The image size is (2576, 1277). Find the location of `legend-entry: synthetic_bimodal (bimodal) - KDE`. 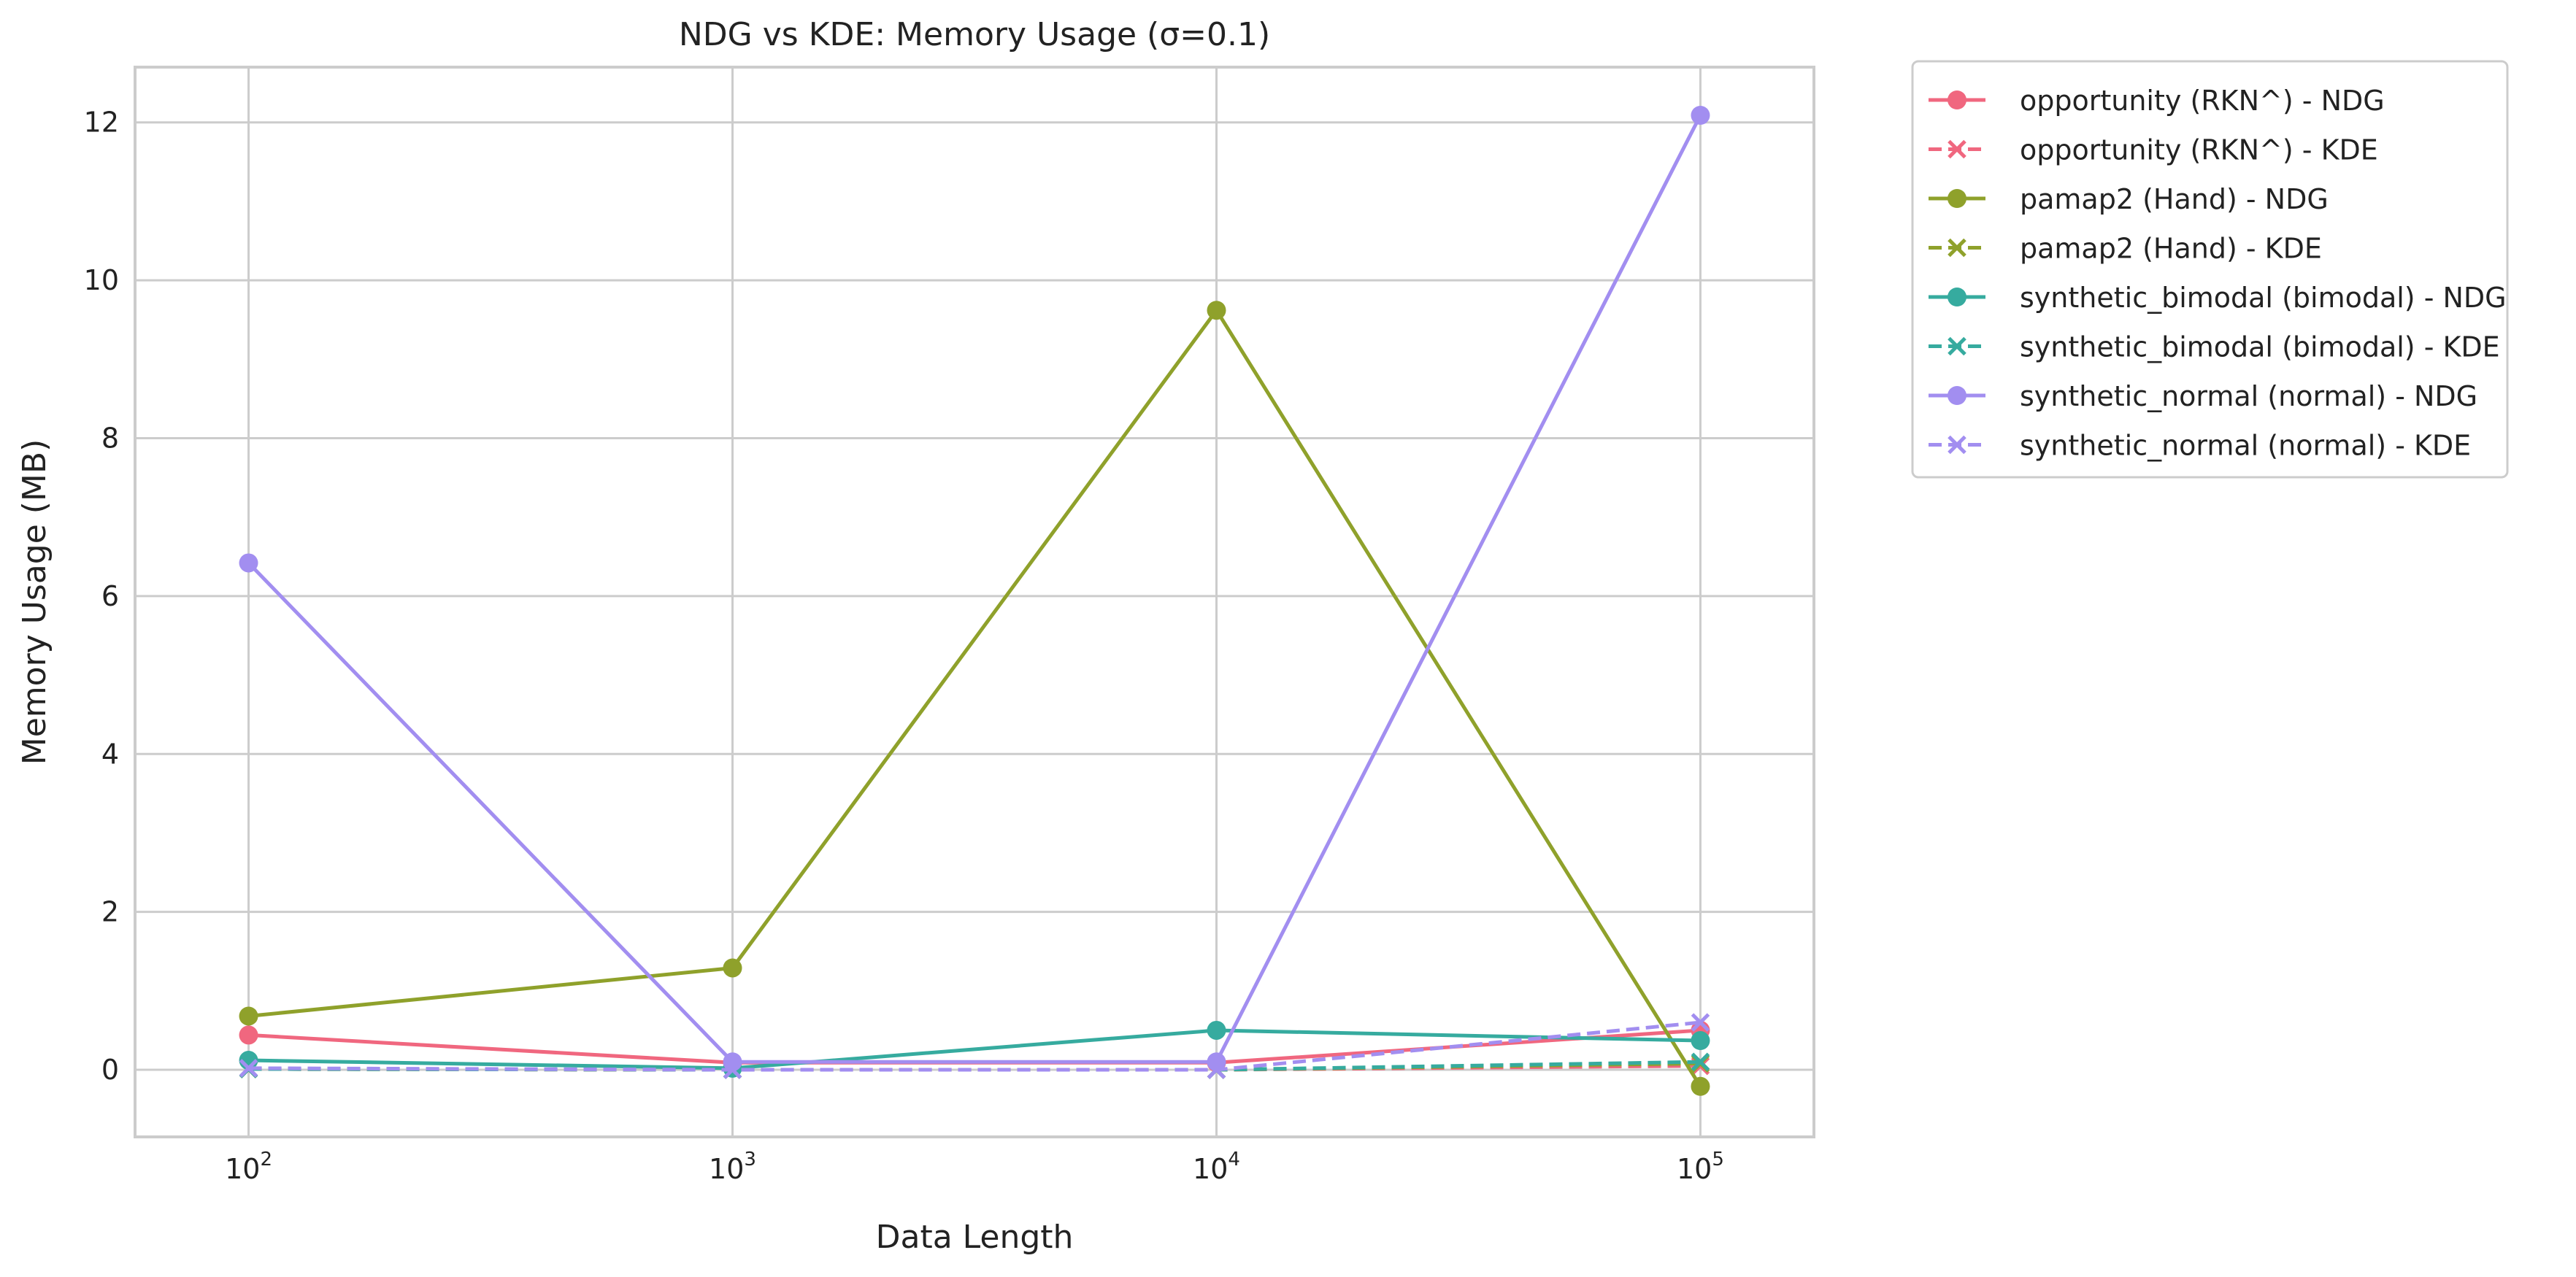

legend-entry: synthetic_bimodal (bimodal) - KDE is located at coordinates (2214, 347).